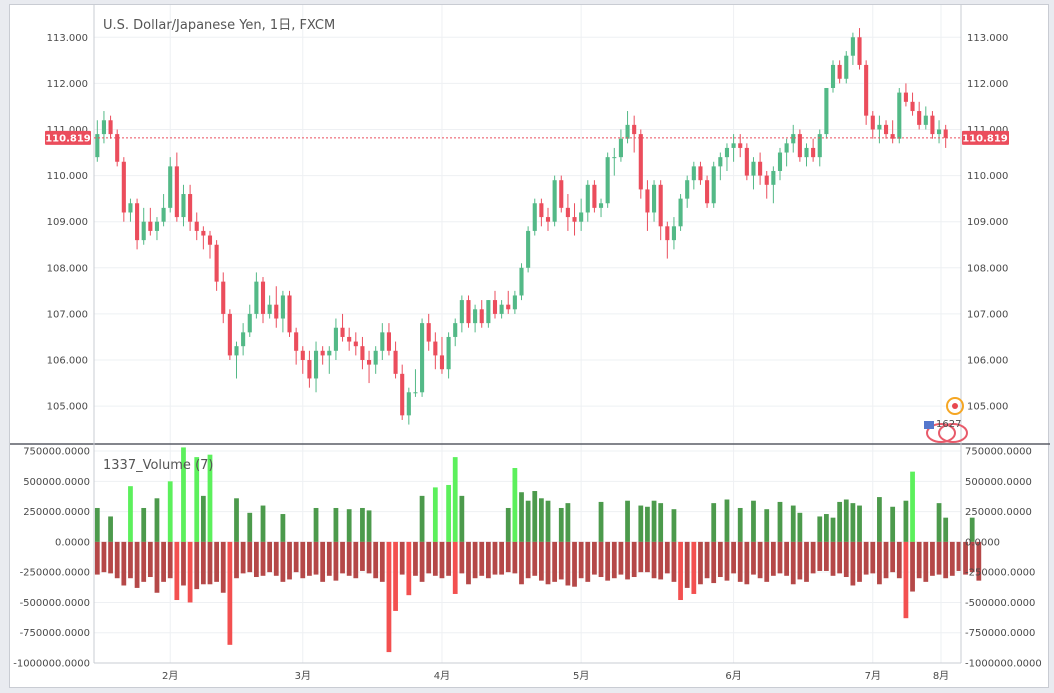  What do you see at coordinates (67, 130) in the screenshot?
I see `price-tick-left: 111.000` at bounding box center [67, 130].